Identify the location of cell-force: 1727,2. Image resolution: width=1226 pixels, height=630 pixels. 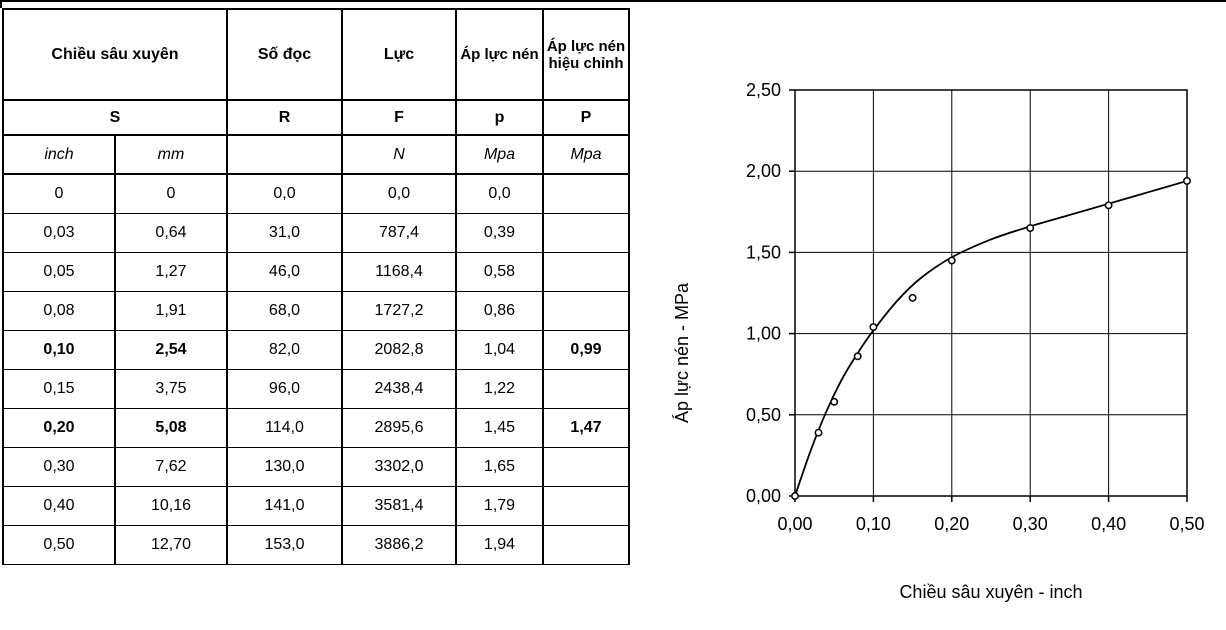
(399, 310).